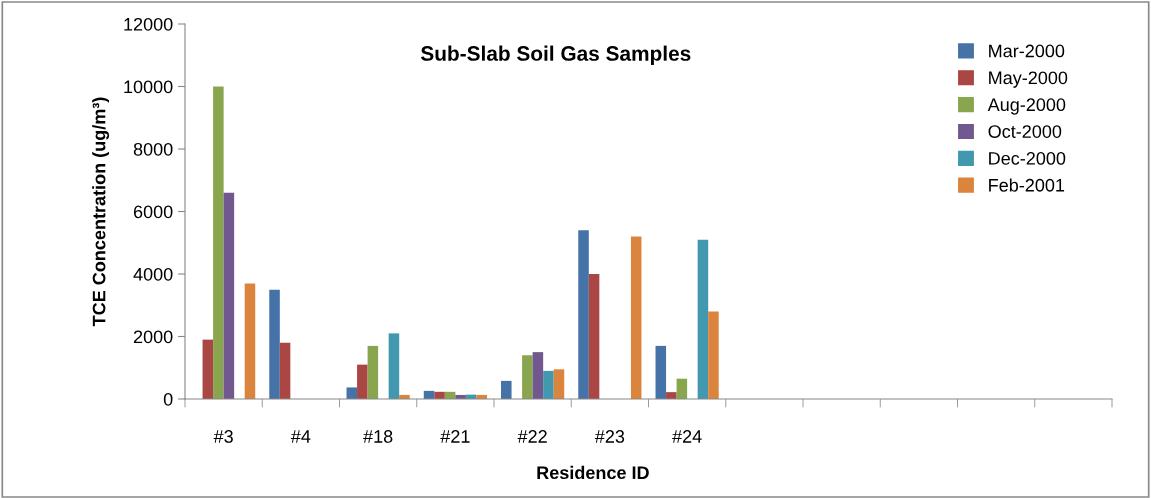 Image resolution: width=1151 pixels, height=498 pixels. I want to click on legend-label: Oct-2000, so click(1025, 131).